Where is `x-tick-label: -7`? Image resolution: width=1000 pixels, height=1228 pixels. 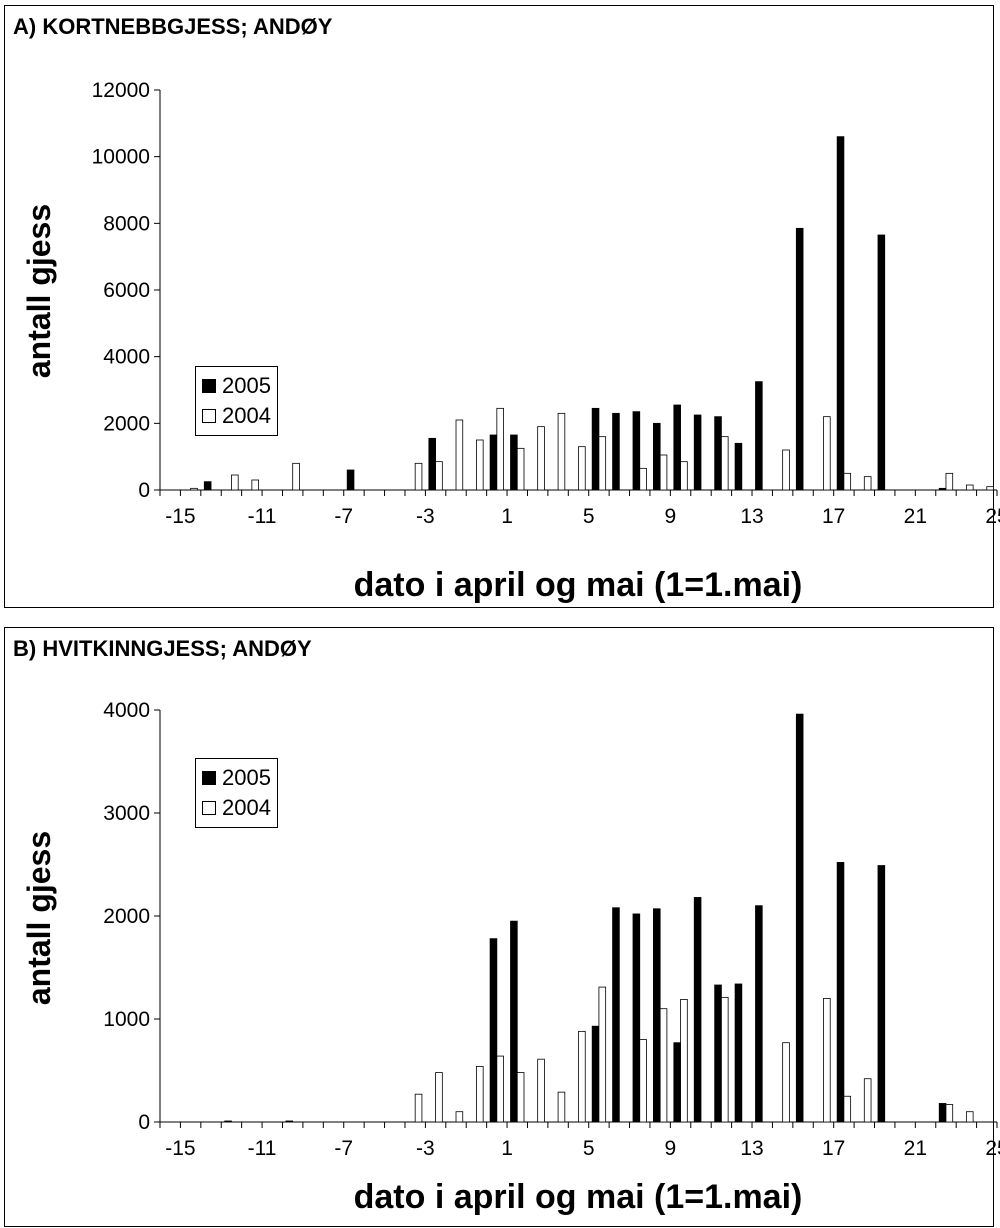
x-tick-label: -7 is located at coordinates (343, 516).